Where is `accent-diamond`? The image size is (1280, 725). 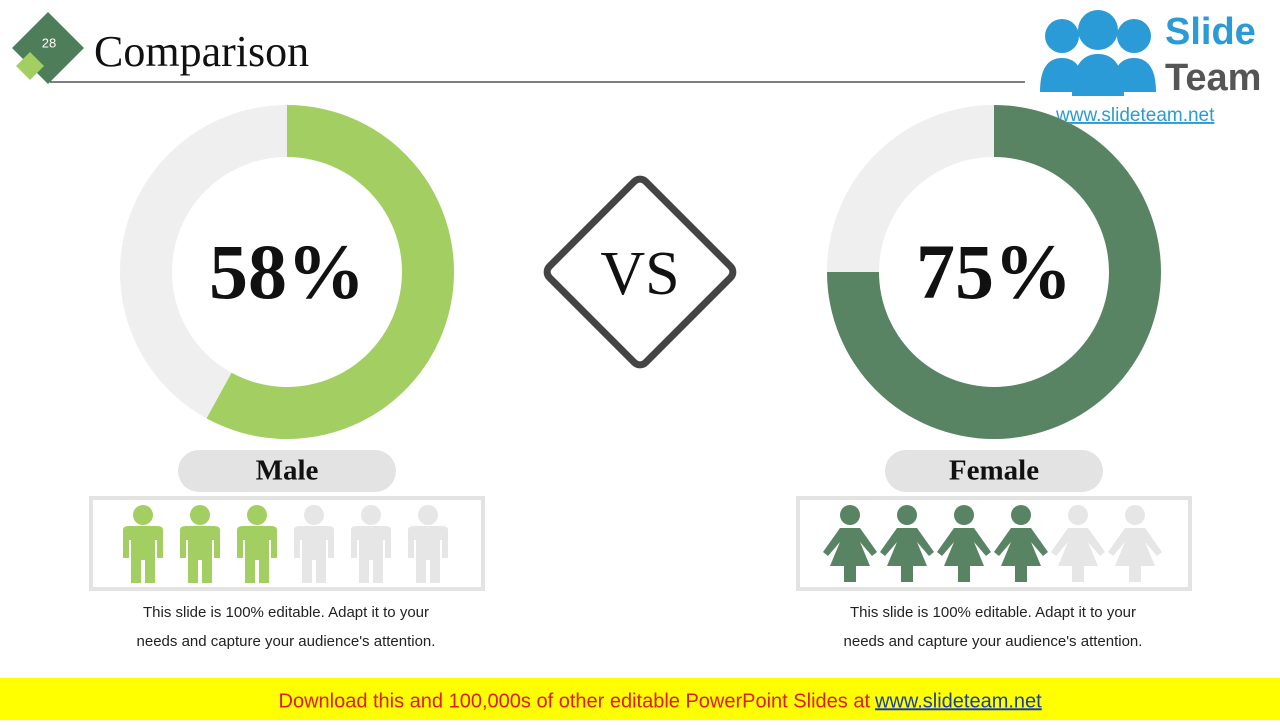
accent-diamond is located at coordinates (30, 66).